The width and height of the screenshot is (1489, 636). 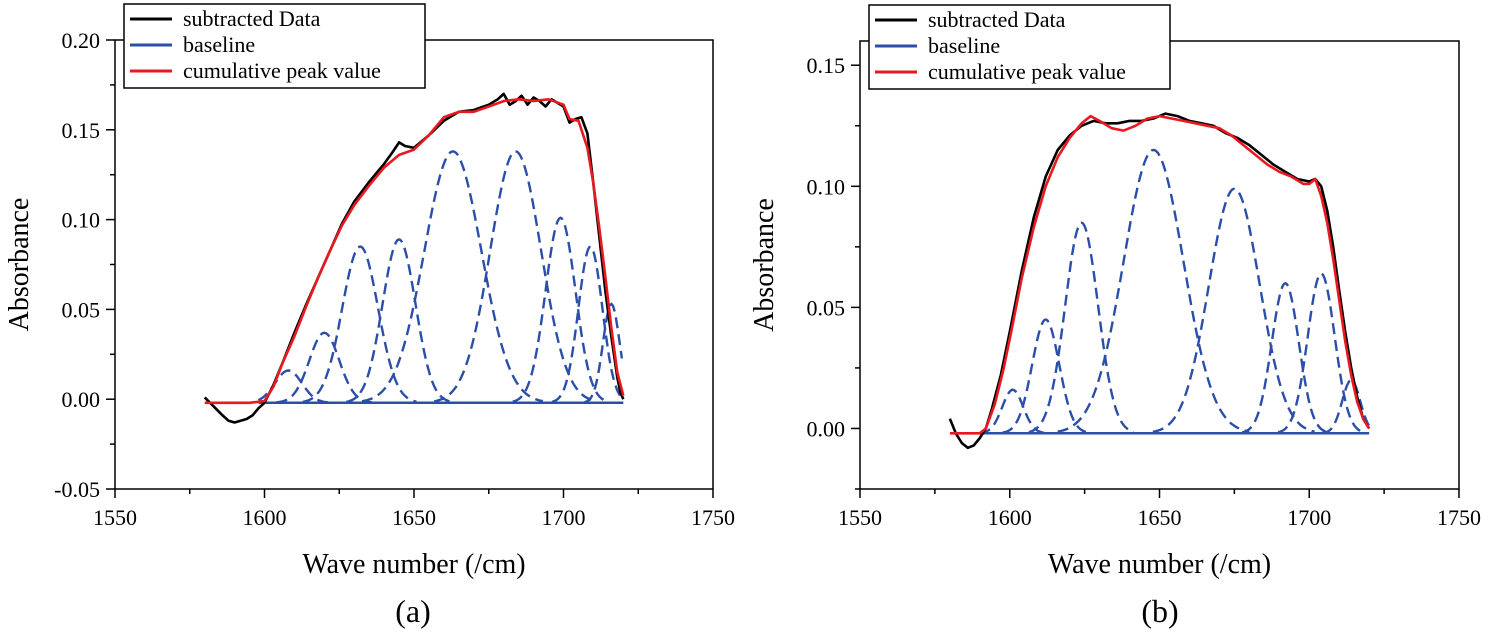 What do you see at coordinates (81, 40) in the screenshot?
I see `y-tick-label: 0.20` at bounding box center [81, 40].